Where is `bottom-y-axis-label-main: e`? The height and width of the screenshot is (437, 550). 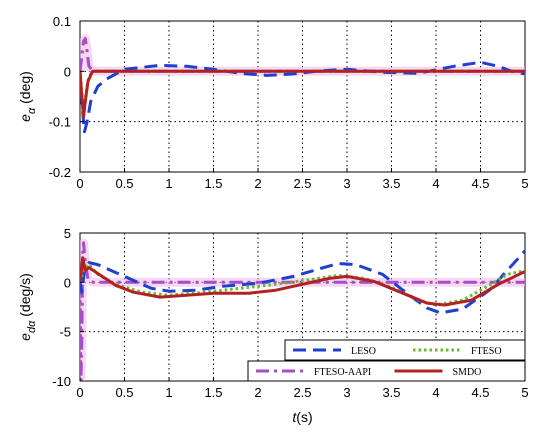
bottom-y-axis-label-main: e is located at coordinates (25, 337).